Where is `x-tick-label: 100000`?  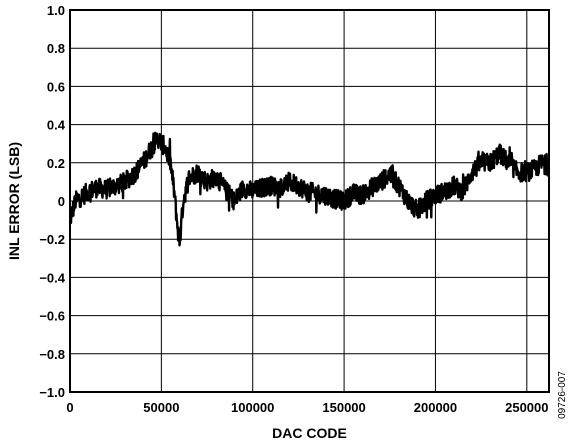
x-tick-label: 100000 is located at coordinates (252, 407).